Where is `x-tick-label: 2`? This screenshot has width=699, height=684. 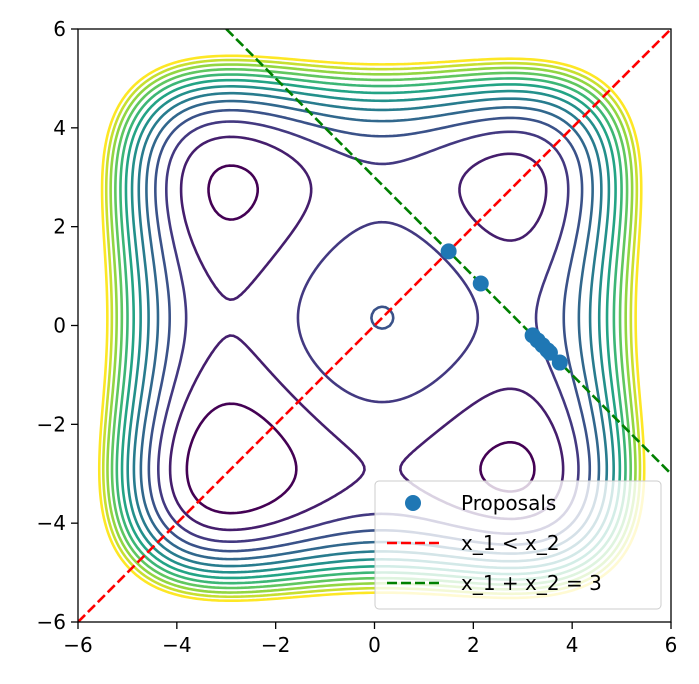
x-tick-label: 2 is located at coordinates (473, 645).